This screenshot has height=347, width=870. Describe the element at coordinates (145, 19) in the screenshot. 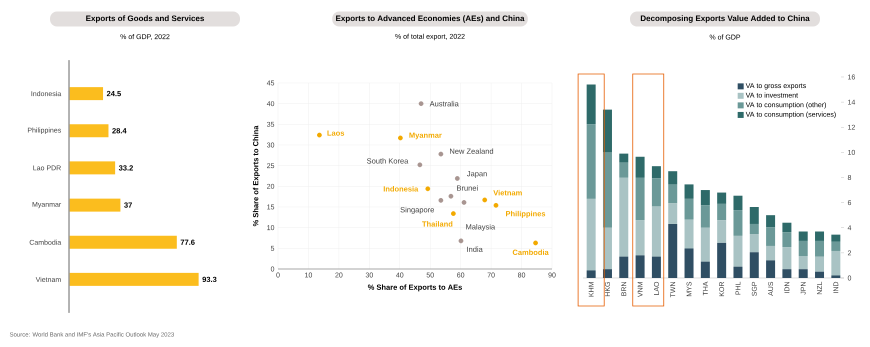

I see `chart-title: Exports of Goods and Services` at that location.